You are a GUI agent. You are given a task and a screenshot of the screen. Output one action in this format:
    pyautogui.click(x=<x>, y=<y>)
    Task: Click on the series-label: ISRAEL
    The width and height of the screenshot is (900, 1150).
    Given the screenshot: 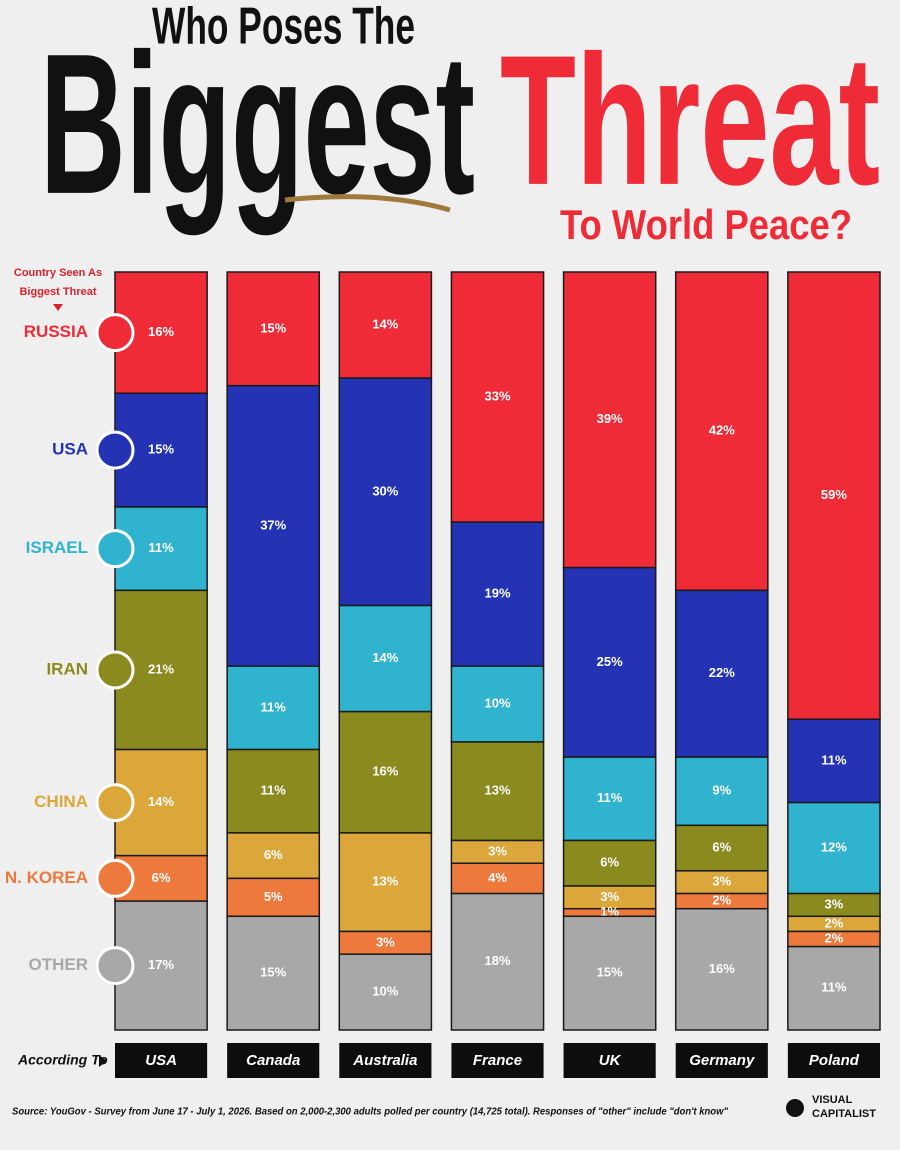 What is the action you would take?
    pyautogui.click(x=57, y=547)
    